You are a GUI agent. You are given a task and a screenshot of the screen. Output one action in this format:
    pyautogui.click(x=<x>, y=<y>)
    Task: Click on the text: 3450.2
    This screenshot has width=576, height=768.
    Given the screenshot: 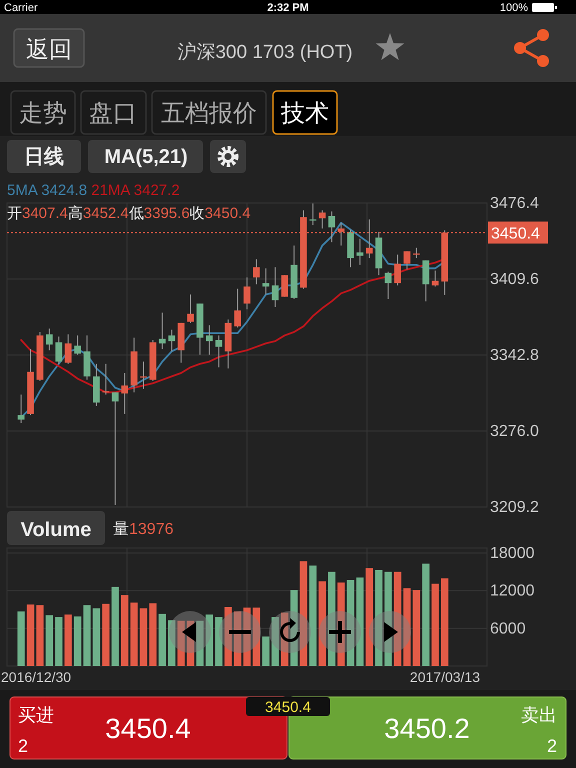 What is the action you would take?
    pyautogui.click(x=427, y=728)
    